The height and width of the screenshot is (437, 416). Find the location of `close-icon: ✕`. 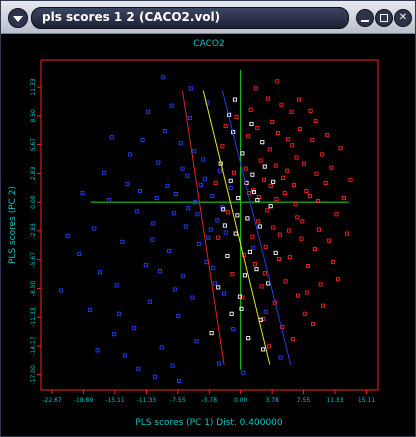

close-icon: ✕ is located at coordinates (403, 18).